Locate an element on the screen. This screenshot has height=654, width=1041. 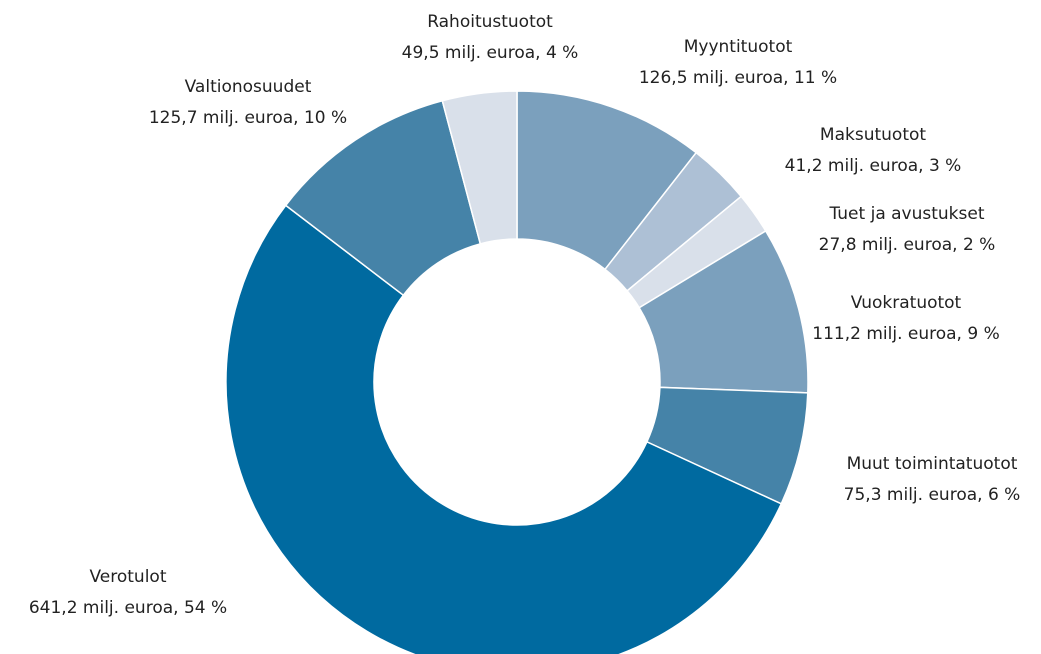
segment-name: Valtionosuudet is located at coordinates (248, 87).